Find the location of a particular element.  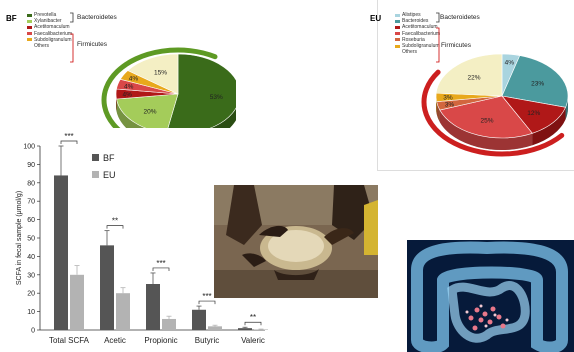

legend-label: Prevotella is located at coordinates (45, 15).